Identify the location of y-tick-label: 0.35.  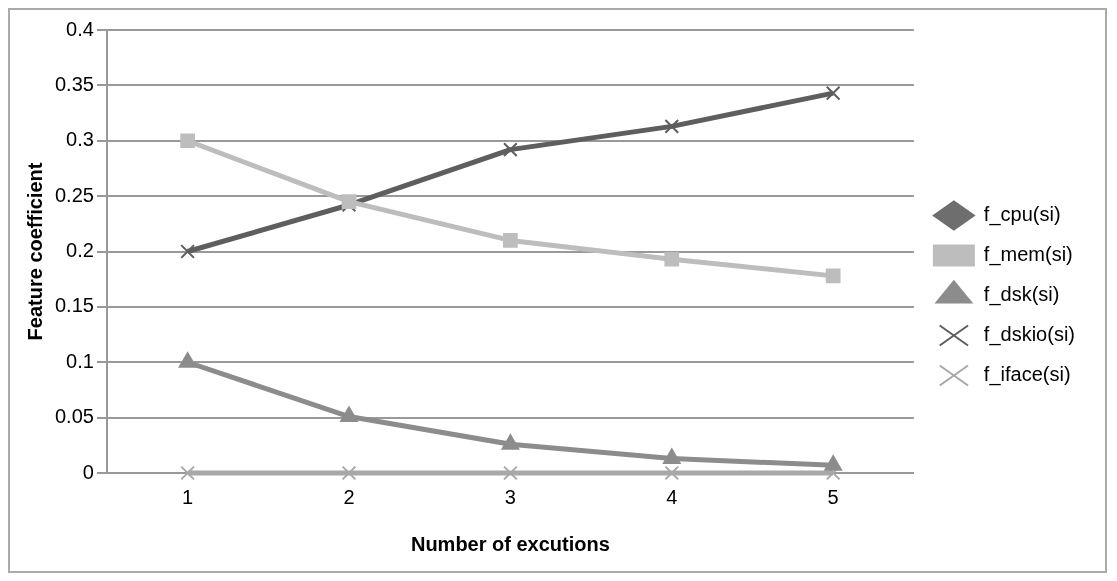
(74, 83).